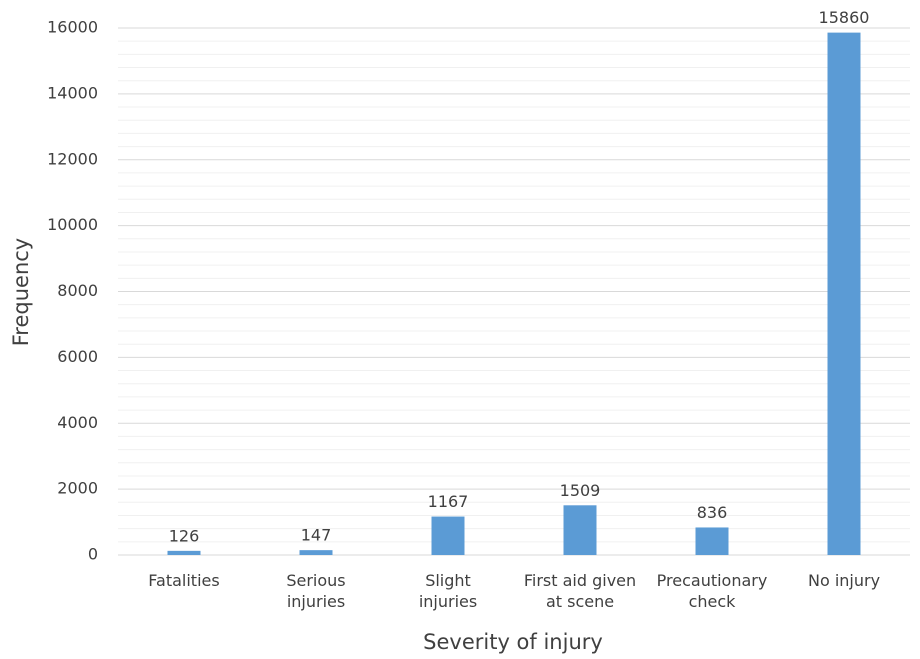  Describe the element at coordinates (844, 580) in the screenshot. I see `x-tick-label: No injury` at that location.